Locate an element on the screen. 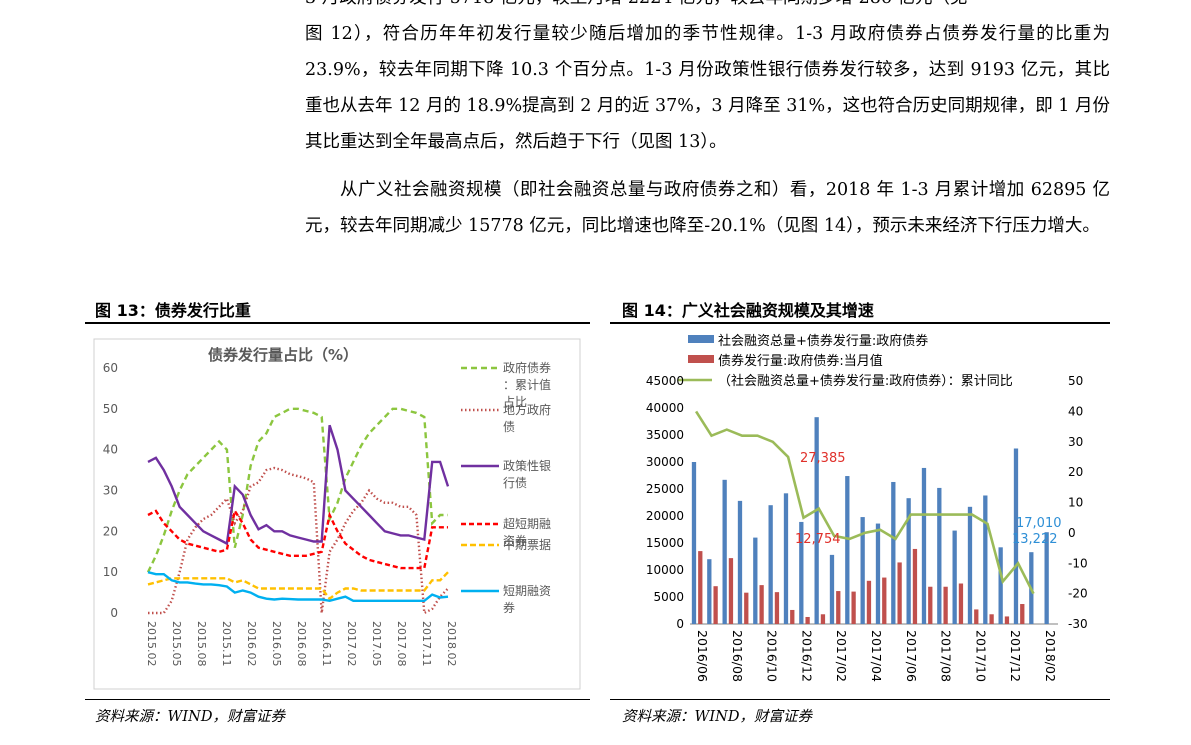  figure-14-bottom-rule is located at coordinates (860, 700).